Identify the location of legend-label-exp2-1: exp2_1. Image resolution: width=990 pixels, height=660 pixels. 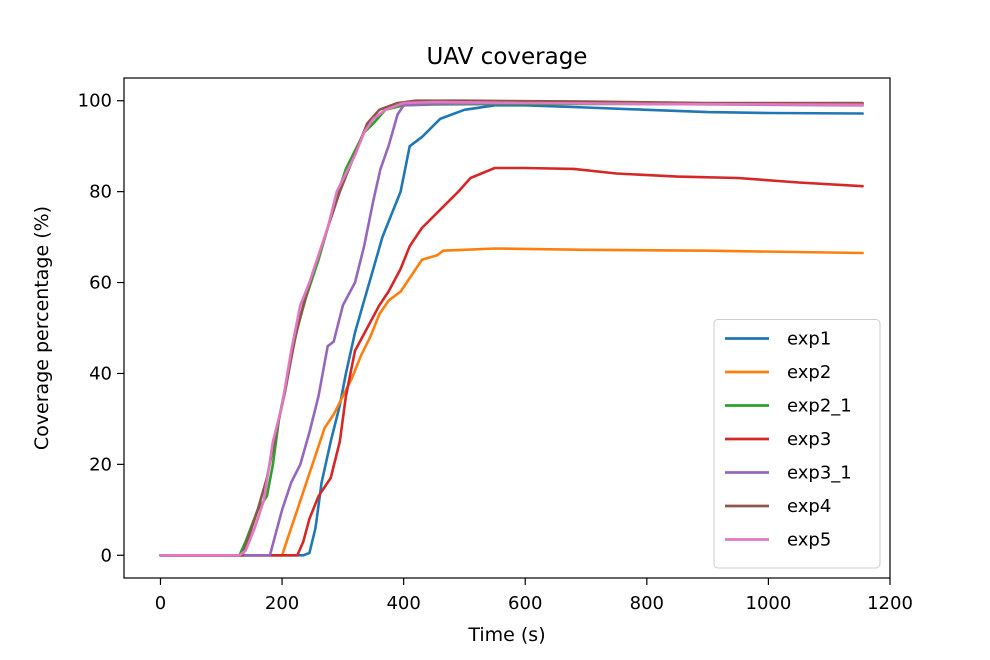
(819, 406).